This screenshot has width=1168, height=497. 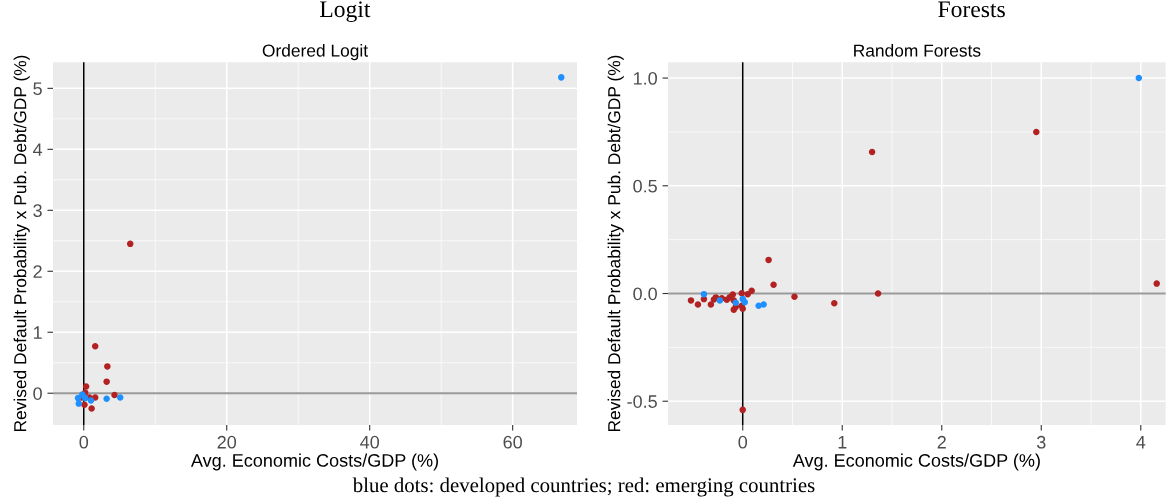 I want to click on y-tick-label: 3, so click(x=37, y=211).